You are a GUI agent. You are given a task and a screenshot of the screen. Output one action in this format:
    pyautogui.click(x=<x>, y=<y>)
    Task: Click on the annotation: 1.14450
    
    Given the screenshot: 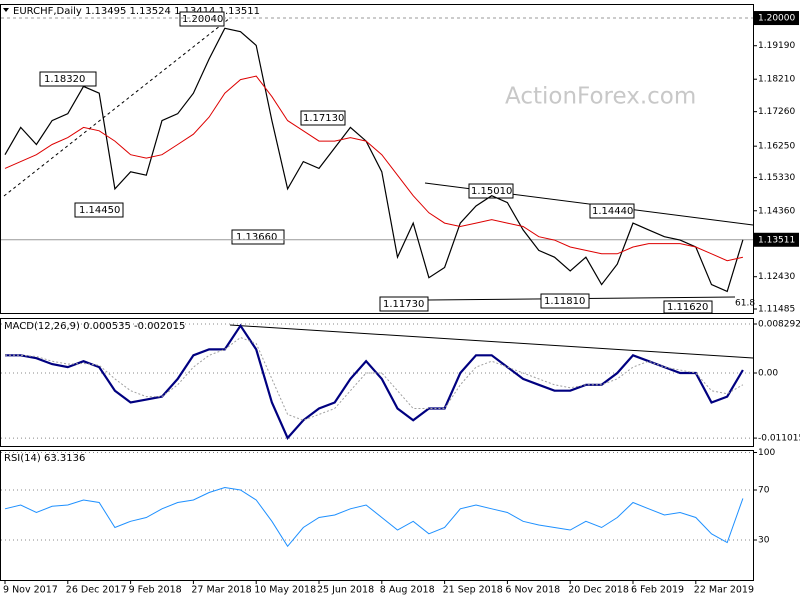 What is the action you would take?
    pyautogui.click(x=99, y=210)
    